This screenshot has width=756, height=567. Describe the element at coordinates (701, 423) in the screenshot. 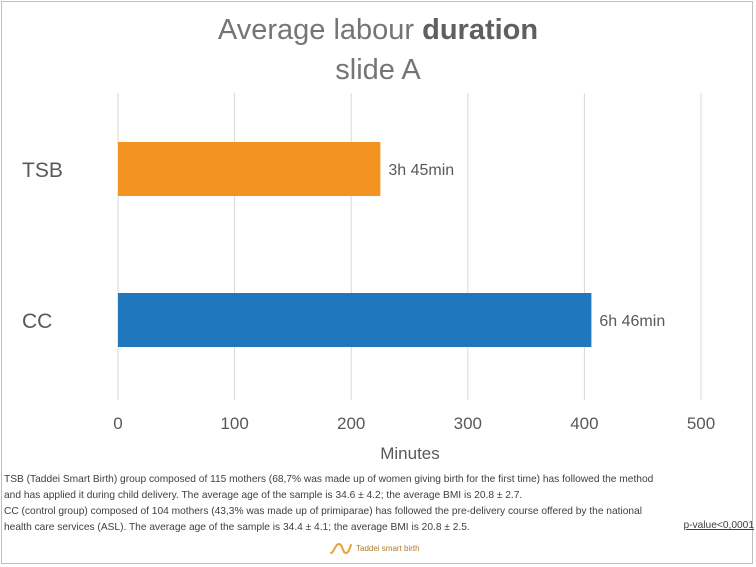

I see `x-tick-label-5: 500` at that location.